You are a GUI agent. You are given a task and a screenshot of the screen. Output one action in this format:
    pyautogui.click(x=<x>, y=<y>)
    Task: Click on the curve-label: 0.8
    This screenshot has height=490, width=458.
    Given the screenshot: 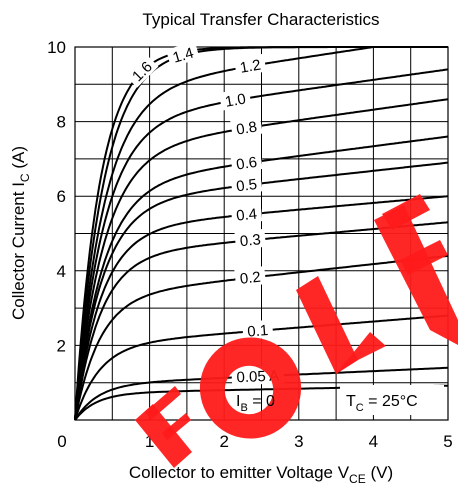 What is the action you would take?
    pyautogui.click(x=246, y=128)
    